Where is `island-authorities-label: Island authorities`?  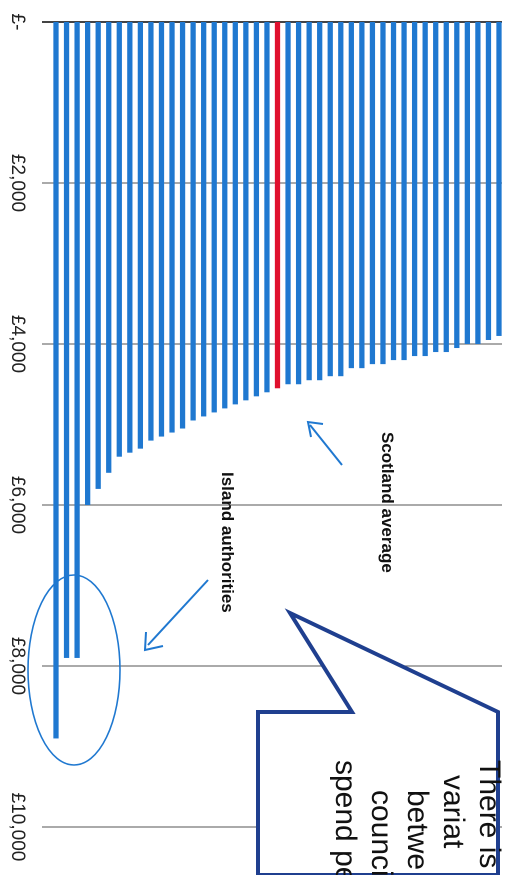 island-authorities-label: Island authorities is located at coordinates (227, 542).